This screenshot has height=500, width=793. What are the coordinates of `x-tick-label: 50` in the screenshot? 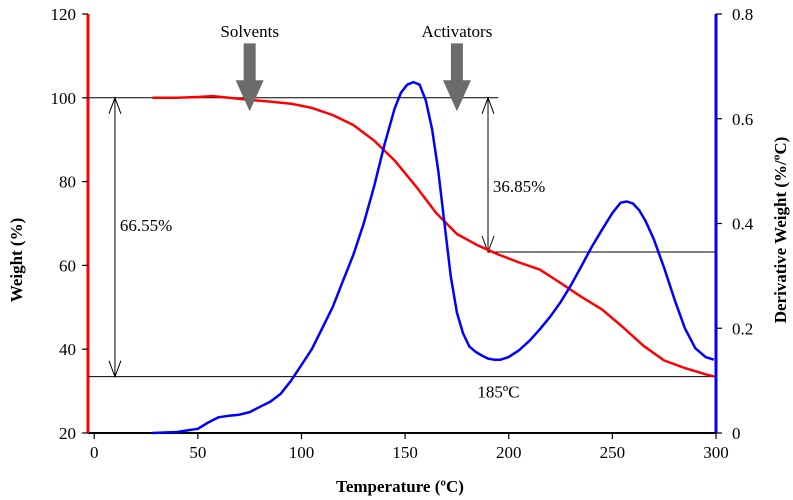 It's located at (197, 452).